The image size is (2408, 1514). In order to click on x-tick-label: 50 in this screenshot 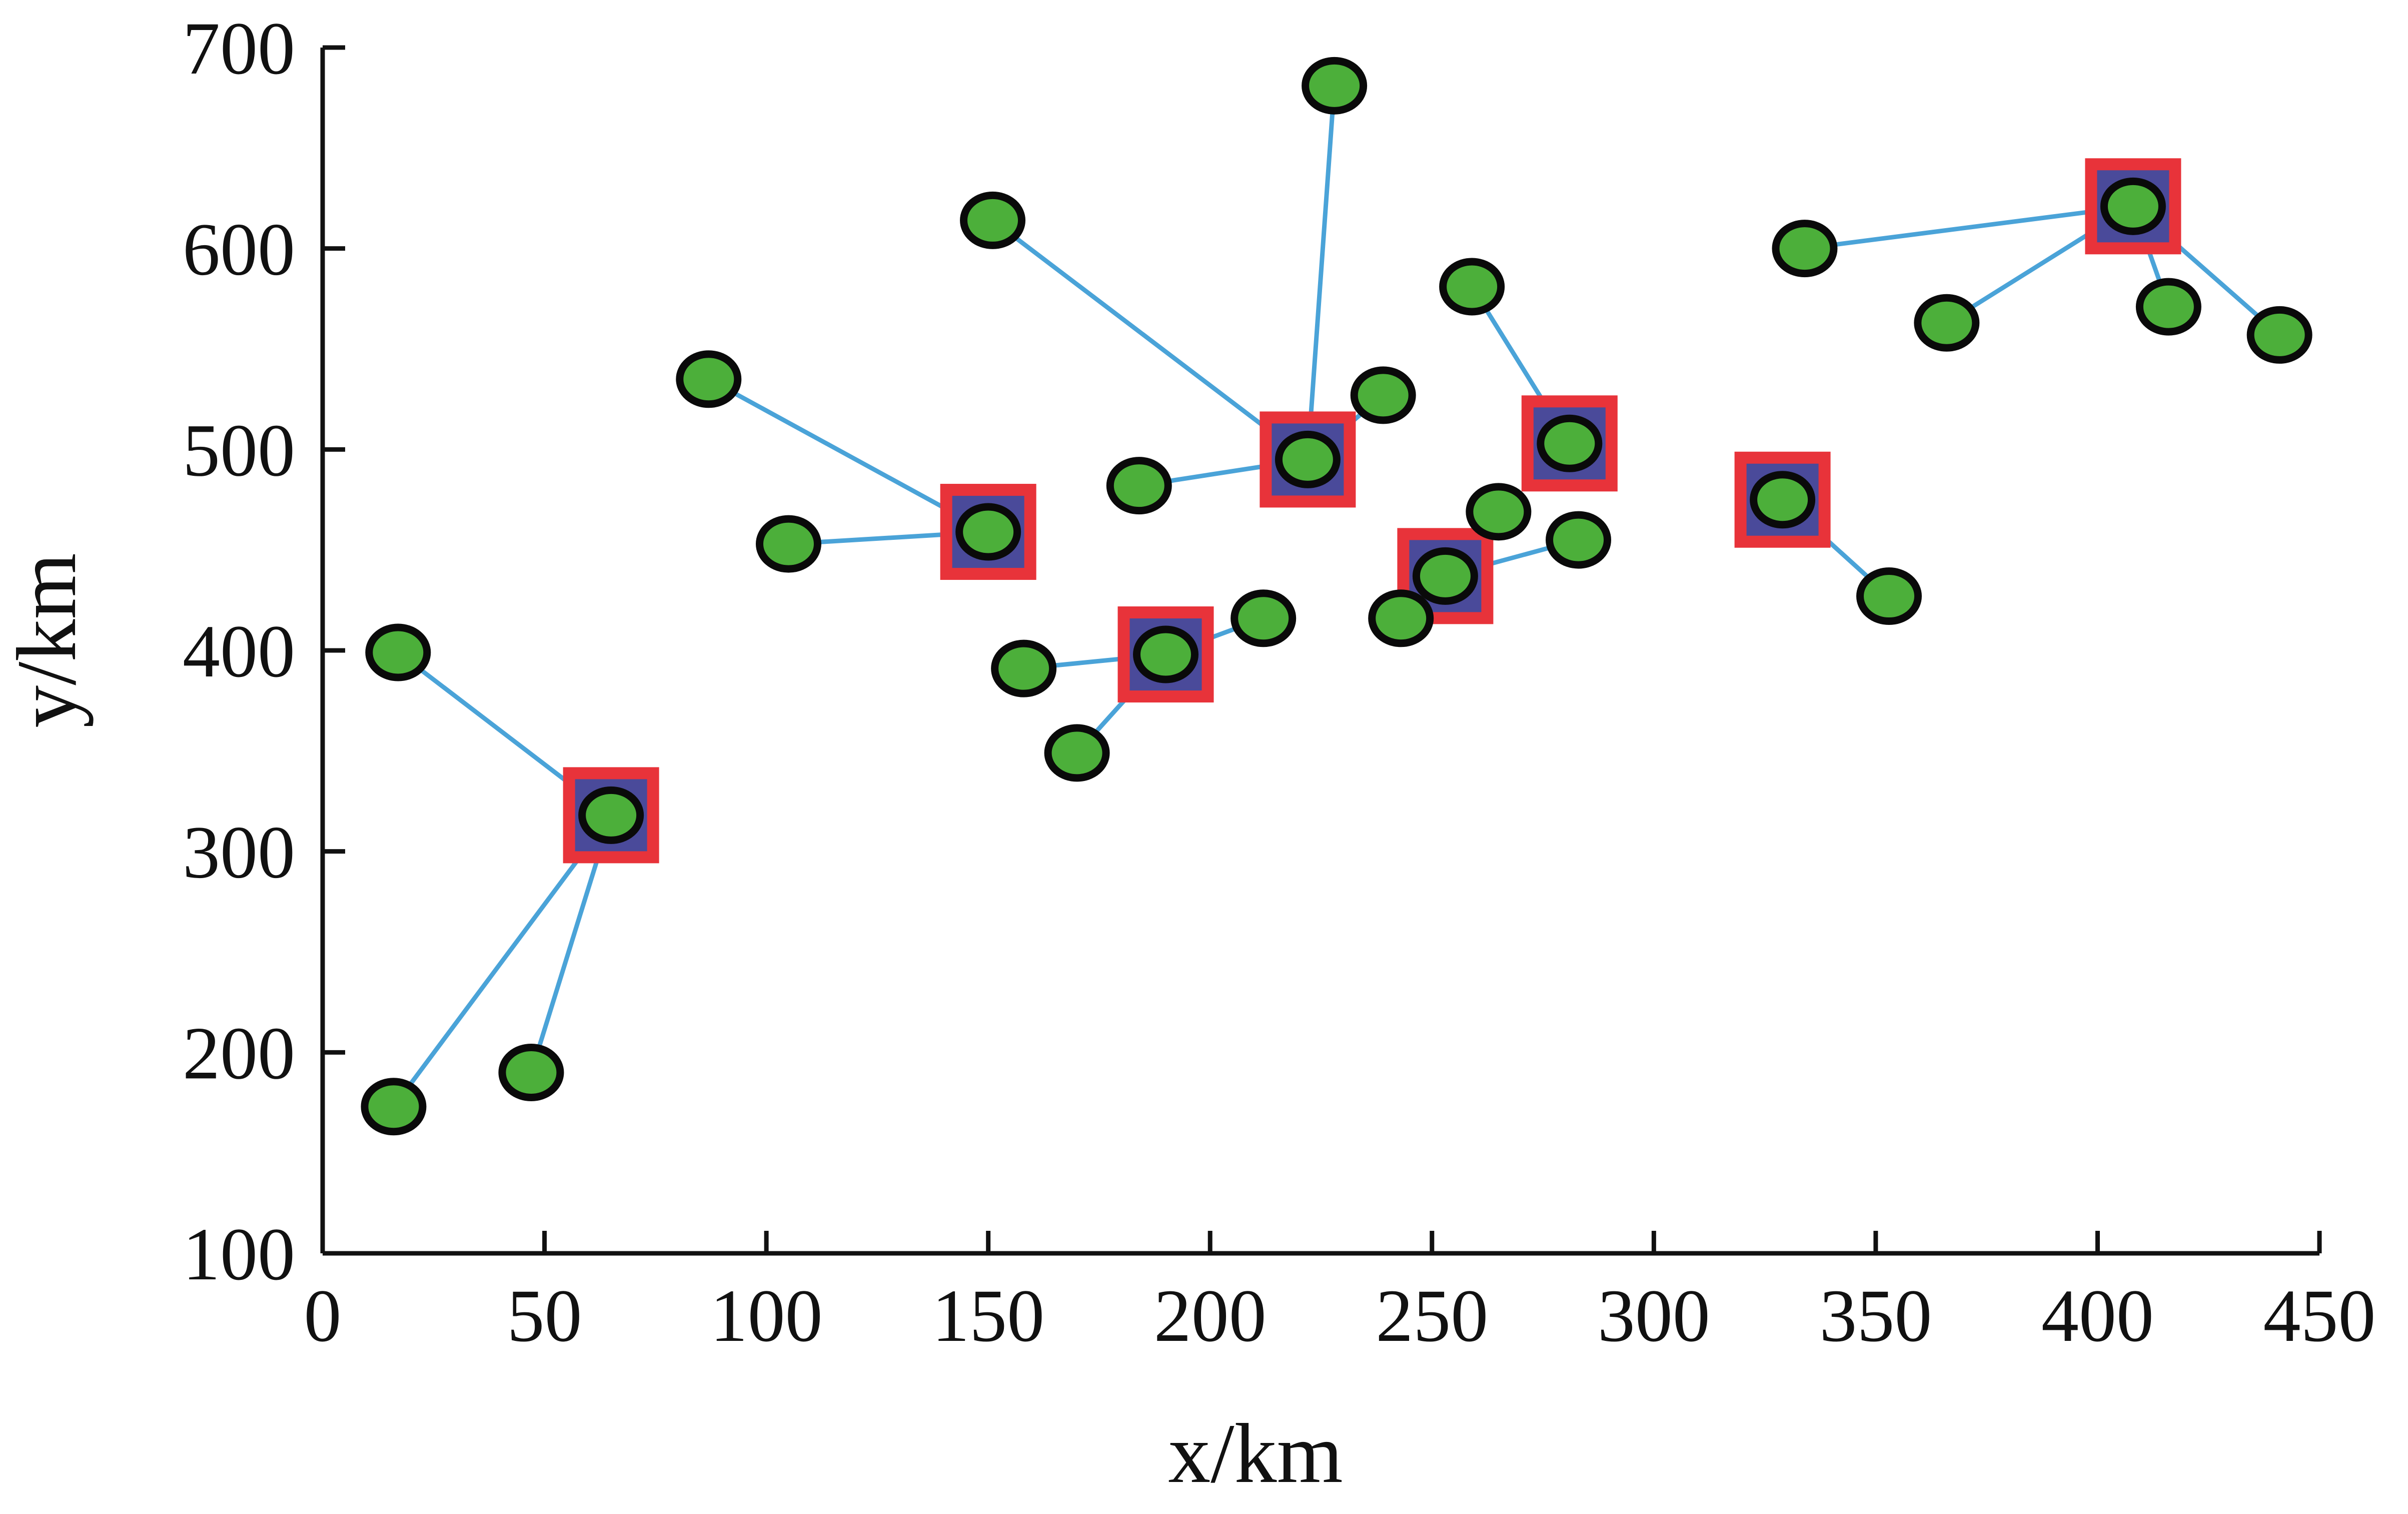, I will do `click(544, 1316)`.